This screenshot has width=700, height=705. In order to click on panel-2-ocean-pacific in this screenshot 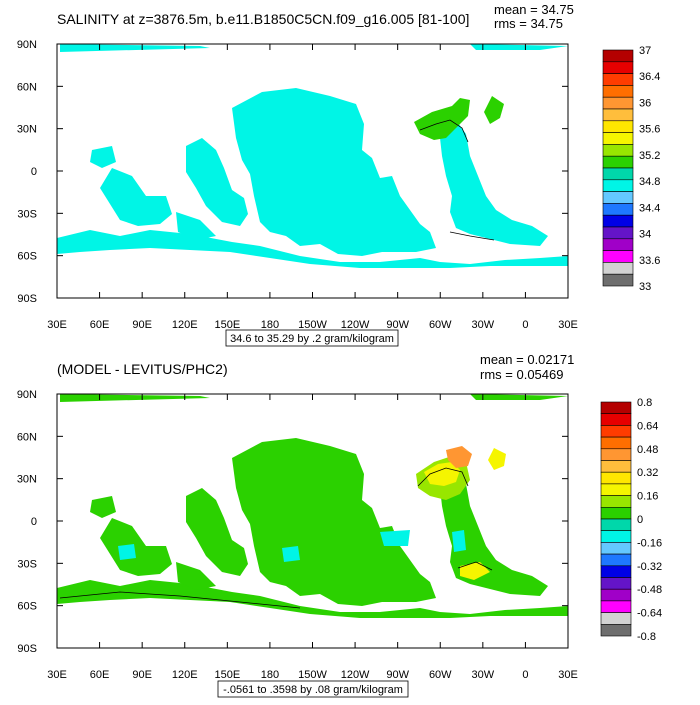, I will do `click(334, 522)`.